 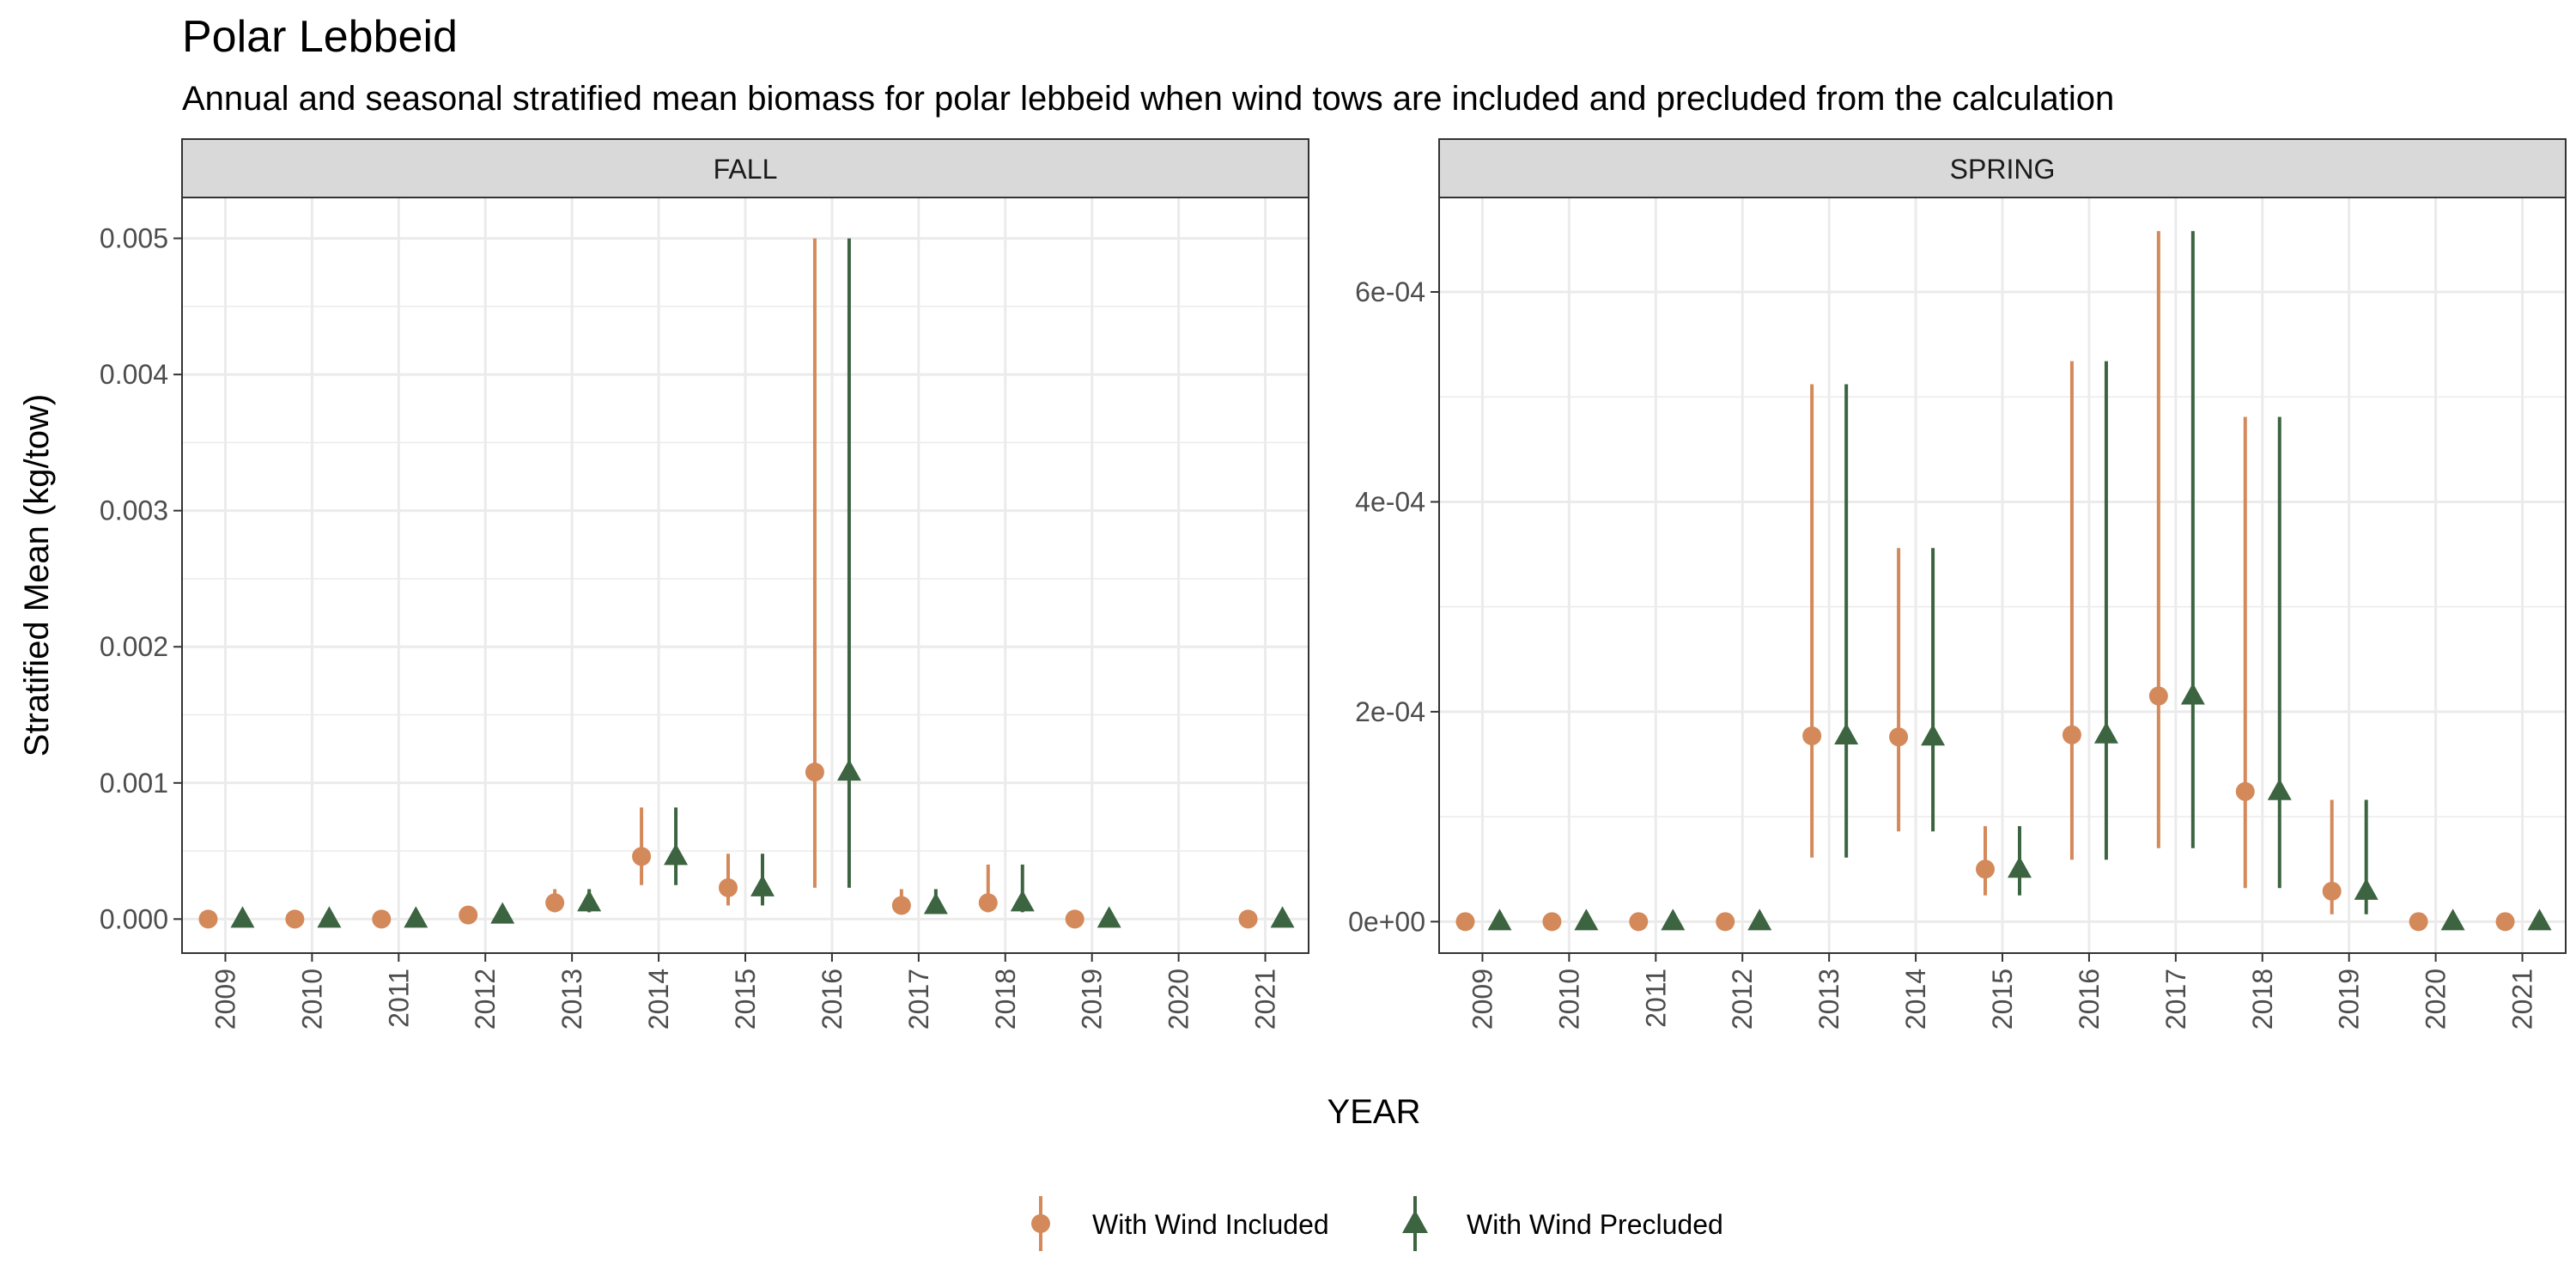 I want to click on y-tick-label: 2e-04, so click(x=1390, y=711).